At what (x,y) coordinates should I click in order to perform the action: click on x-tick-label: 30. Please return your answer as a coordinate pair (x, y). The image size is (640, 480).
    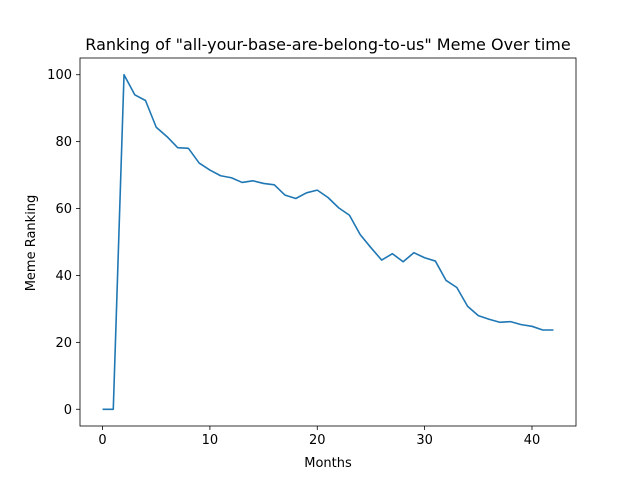
    Looking at the image, I should click on (424, 440).